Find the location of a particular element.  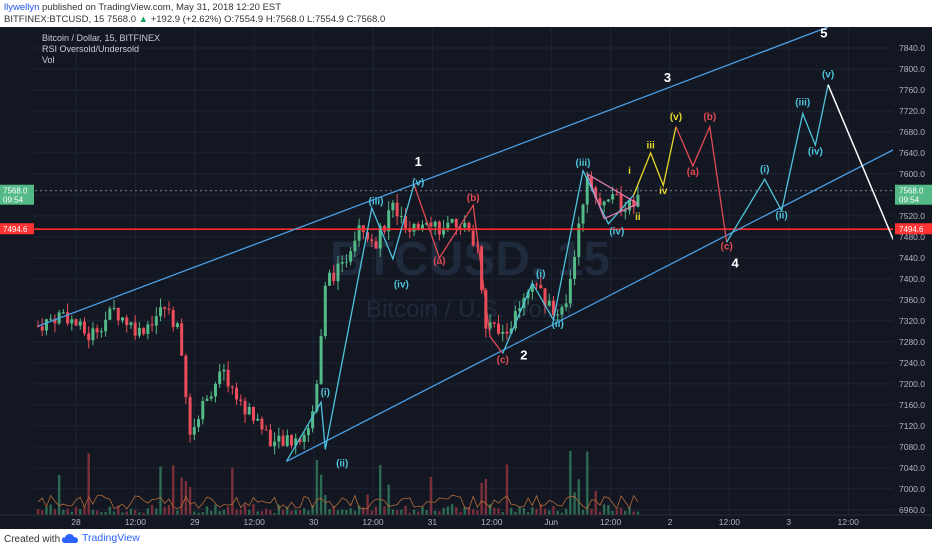

price-tick-label: 7280.0 is located at coordinates (912, 342).